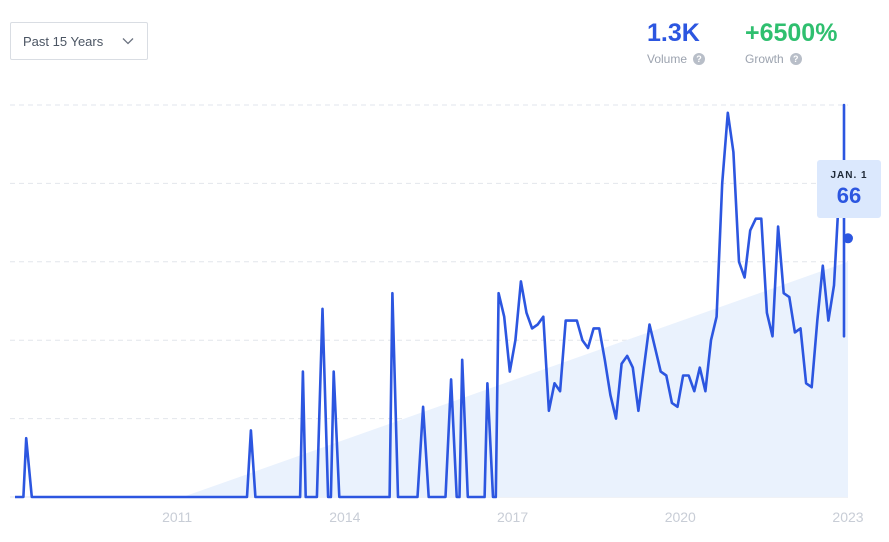 This screenshot has height=542, width=889. I want to click on volume-value: 1.3K, so click(673, 33).